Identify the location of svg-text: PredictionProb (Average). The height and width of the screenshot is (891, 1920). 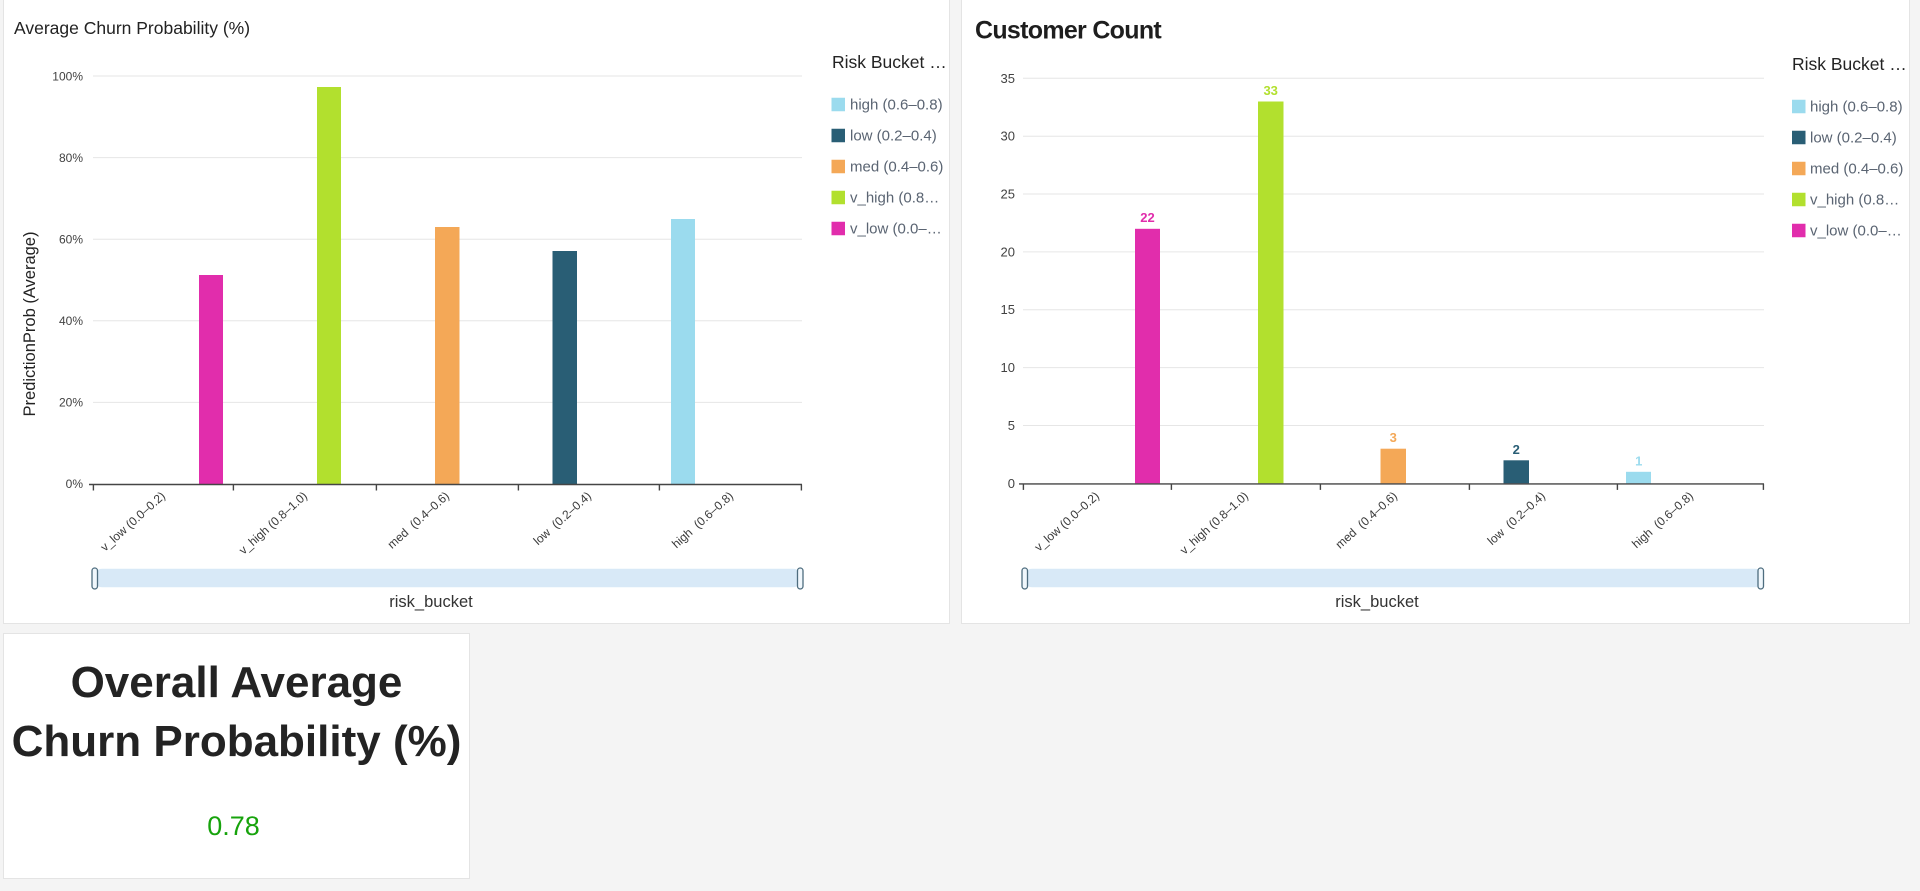
(30, 324).